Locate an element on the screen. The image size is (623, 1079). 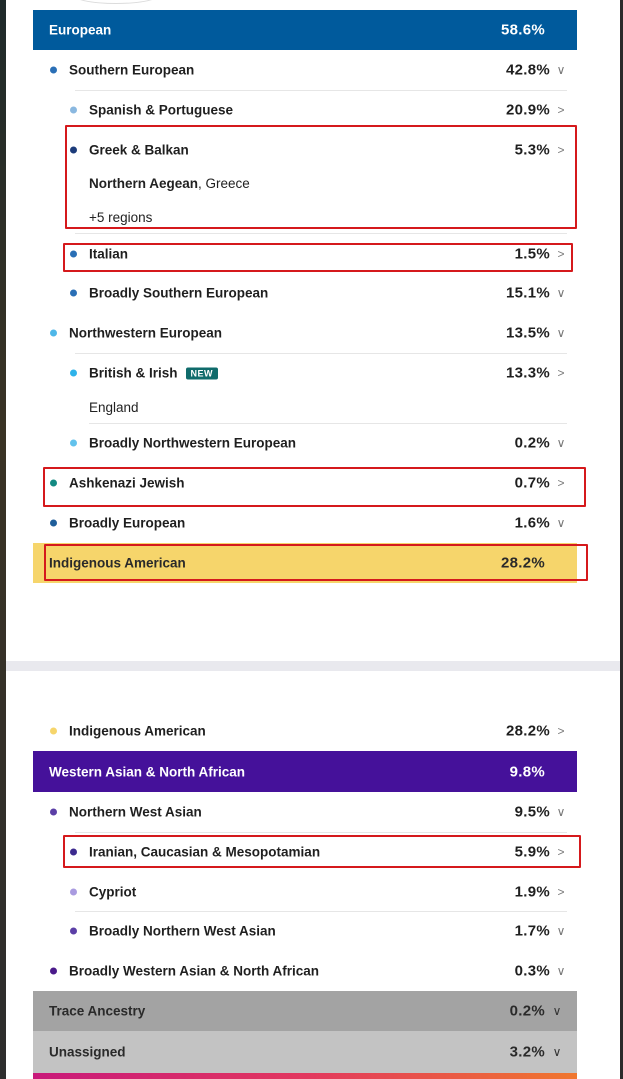
greek-balkan-dot is located at coordinates (73, 150).